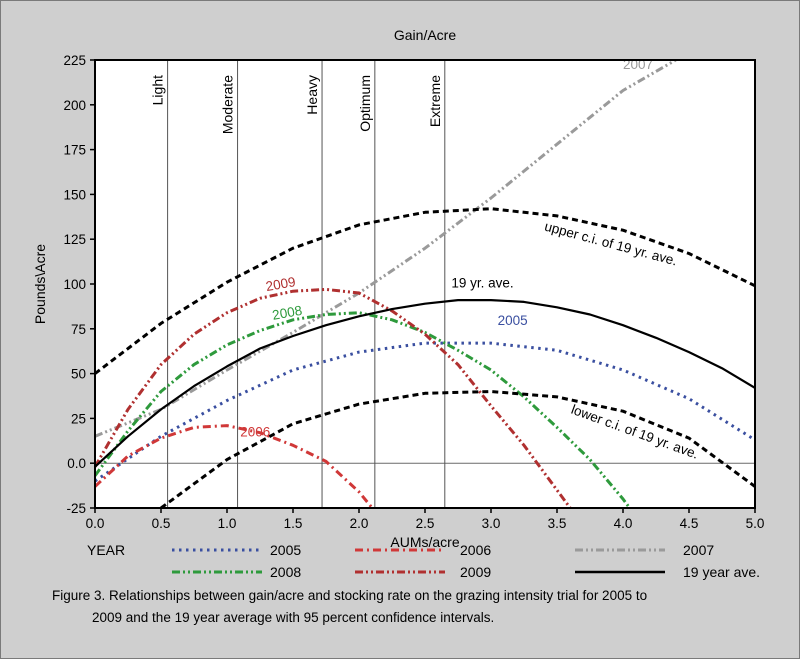 The image size is (800, 659). I want to click on legend-label-1: 2006, so click(475, 550).